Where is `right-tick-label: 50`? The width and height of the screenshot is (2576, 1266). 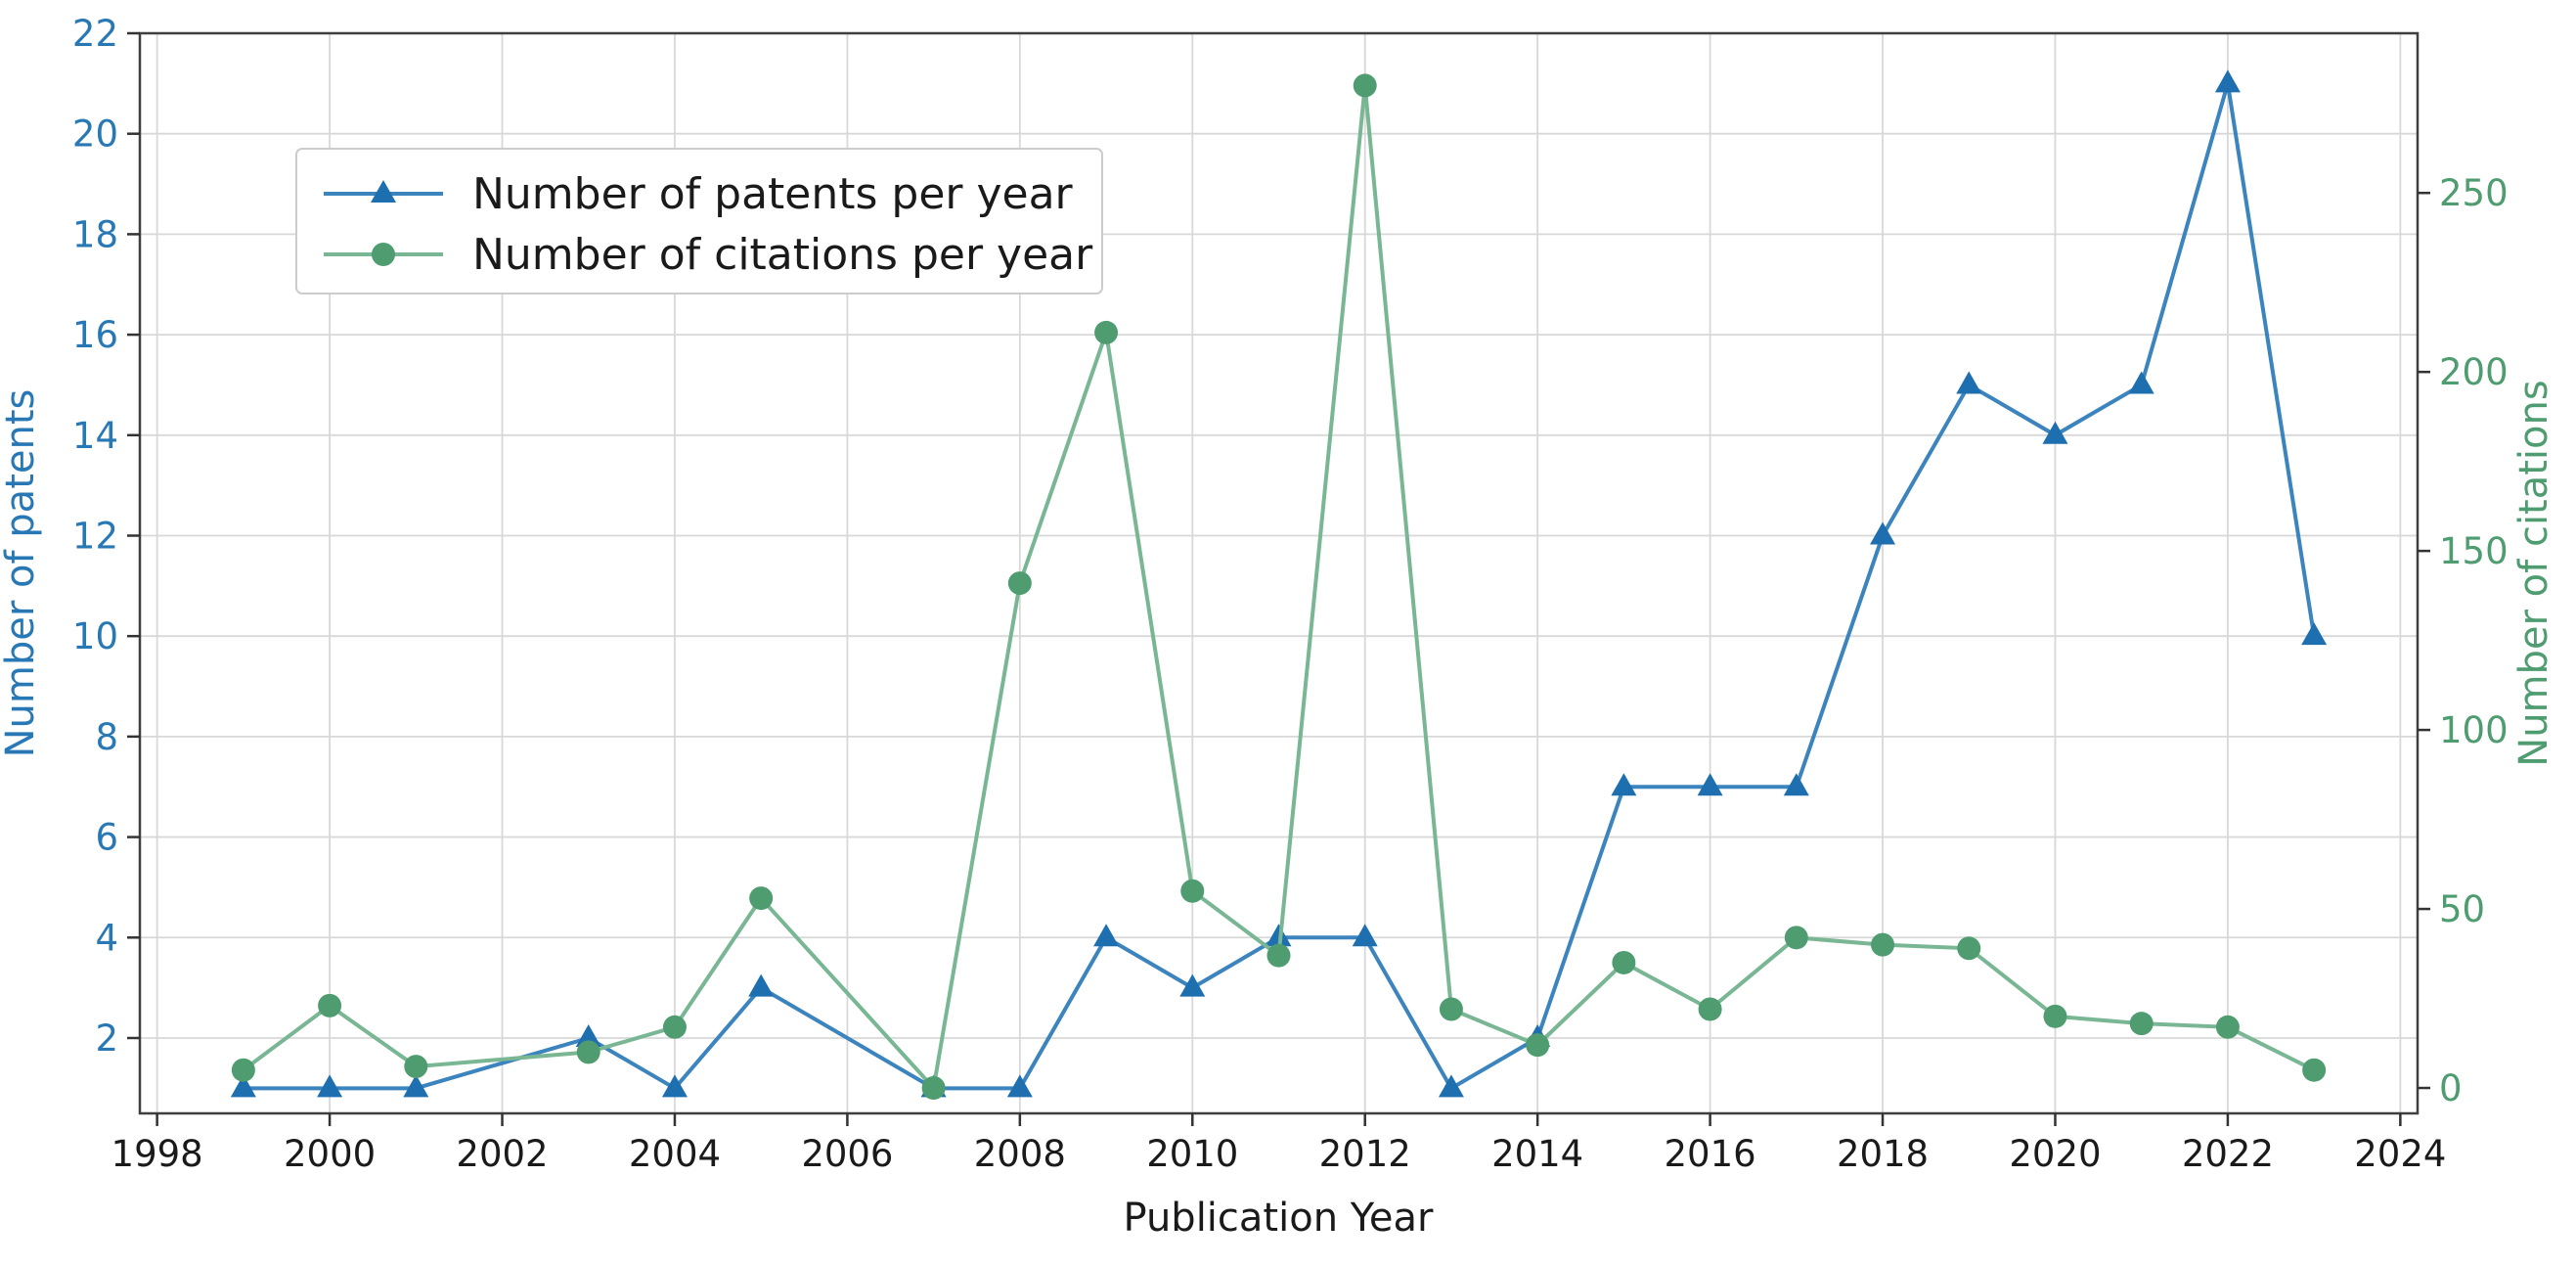
right-tick-label: 50 is located at coordinates (2462, 909).